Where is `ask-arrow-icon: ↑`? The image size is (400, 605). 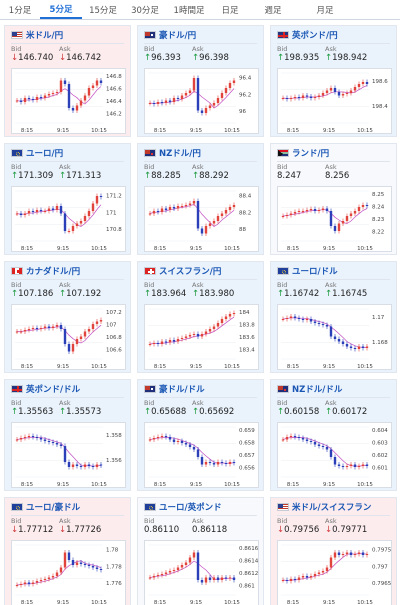
ask-arrow-icon: ↑ is located at coordinates (196, 412).